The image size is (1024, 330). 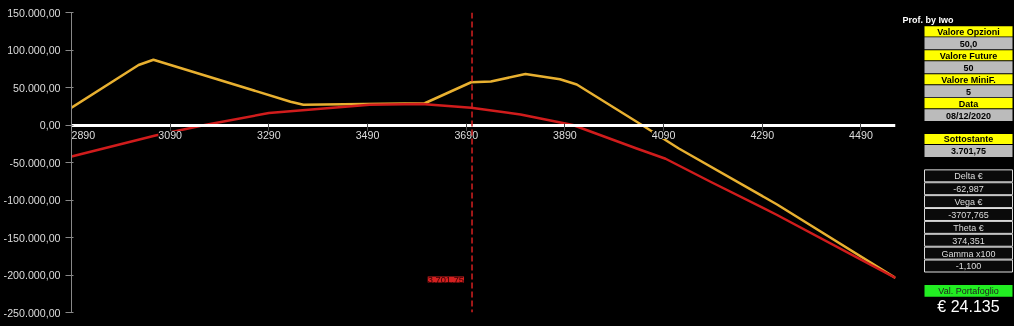 What do you see at coordinates (969, 103) in the screenshot?
I see `text: Data` at bounding box center [969, 103].